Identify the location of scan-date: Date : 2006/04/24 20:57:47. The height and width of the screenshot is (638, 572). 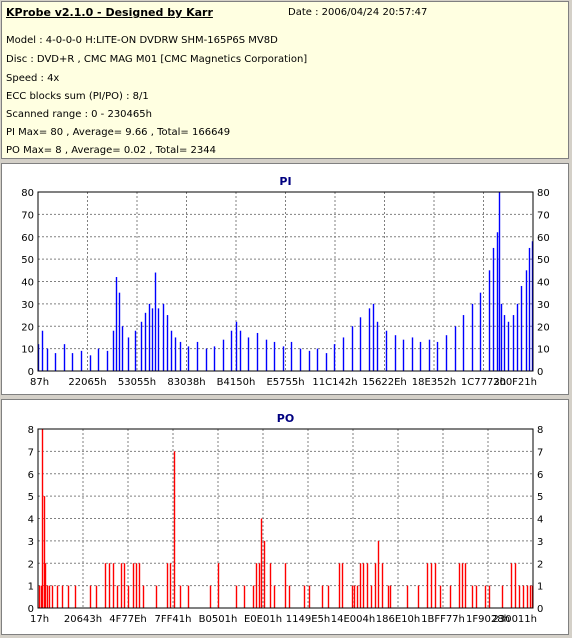
(358, 12).